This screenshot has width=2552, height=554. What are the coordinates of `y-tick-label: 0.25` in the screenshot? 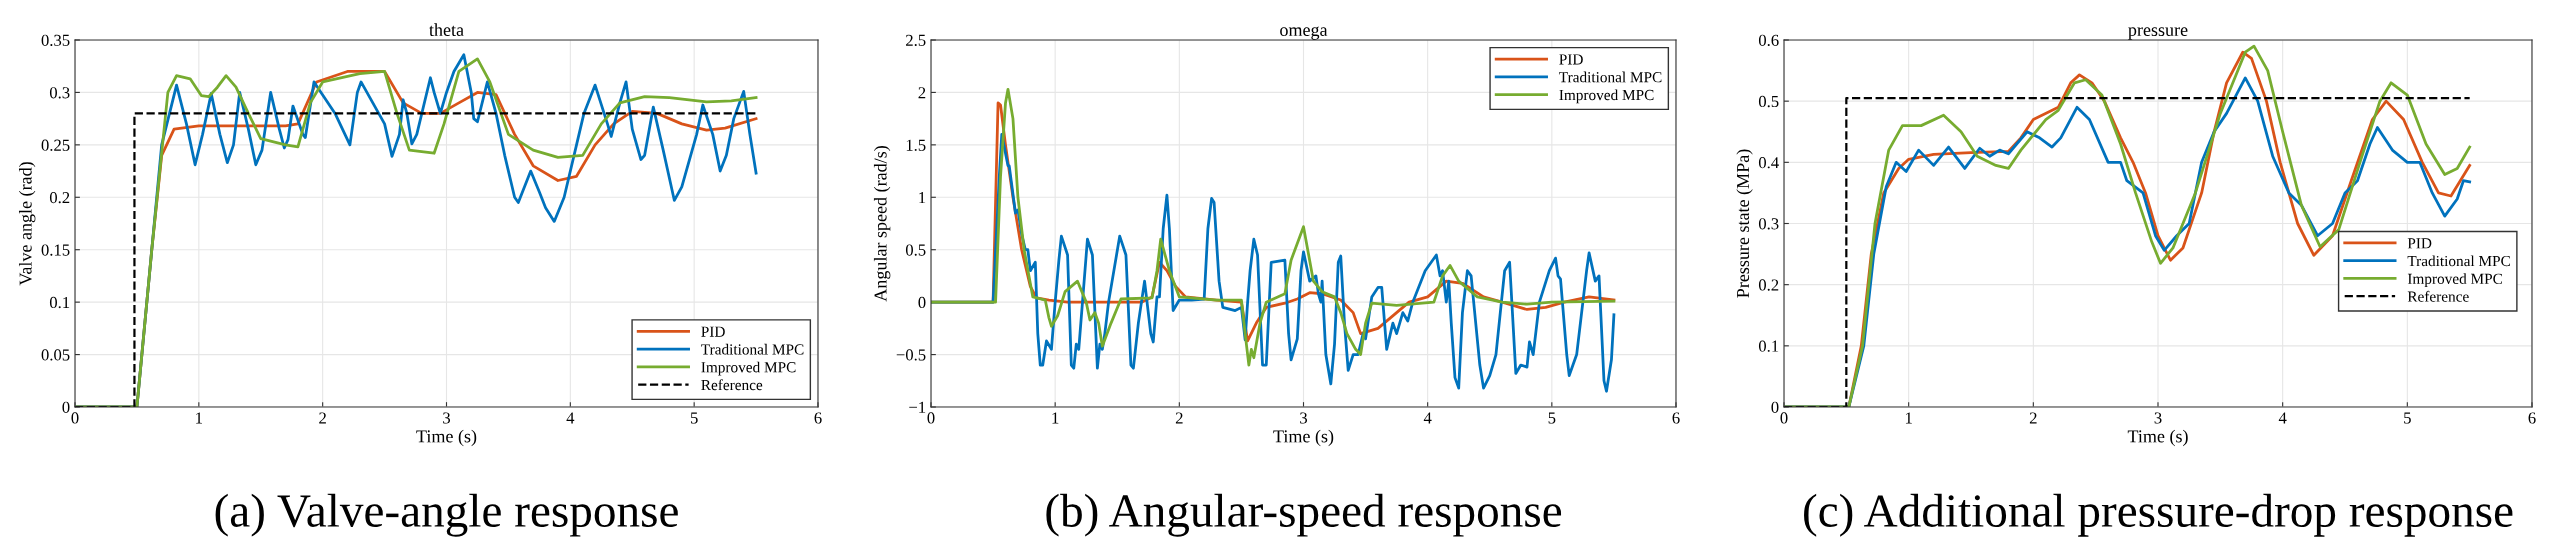 It's located at (55, 145).